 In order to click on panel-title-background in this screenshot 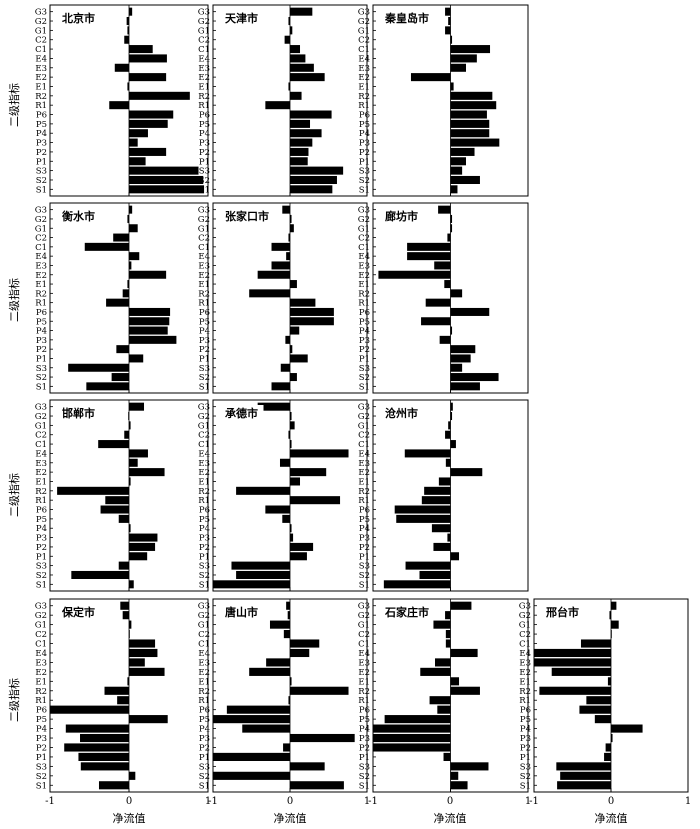, I will do `click(408, 612)`.